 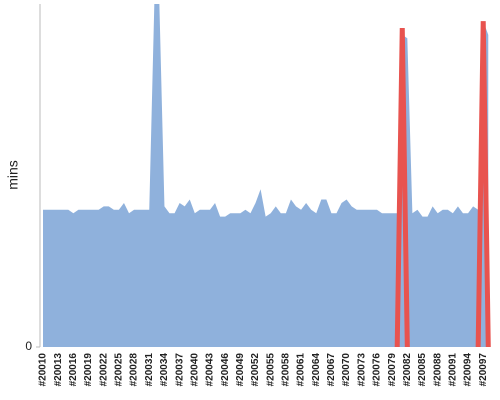 What do you see at coordinates (407, 370) in the screenshot?
I see `x-tick-label: #20082` at bounding box center [407, 370].